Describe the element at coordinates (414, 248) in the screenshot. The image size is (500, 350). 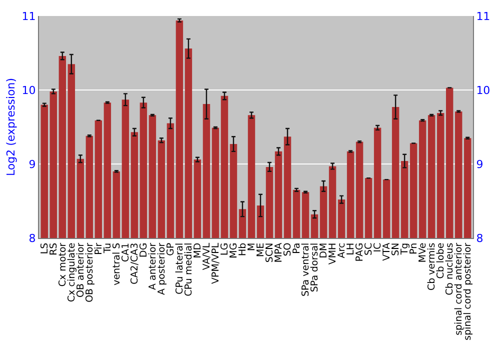
I see `x-tick-label: Pn` at that location.